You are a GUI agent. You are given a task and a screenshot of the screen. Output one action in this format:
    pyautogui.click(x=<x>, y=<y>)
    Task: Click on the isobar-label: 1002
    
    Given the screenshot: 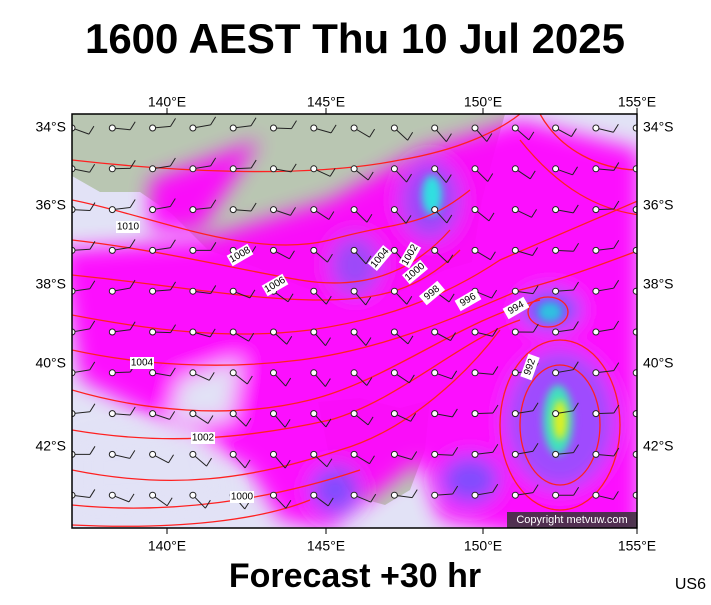 What is the action you would take?
    pyautogui.click(x=203, y=438)
    